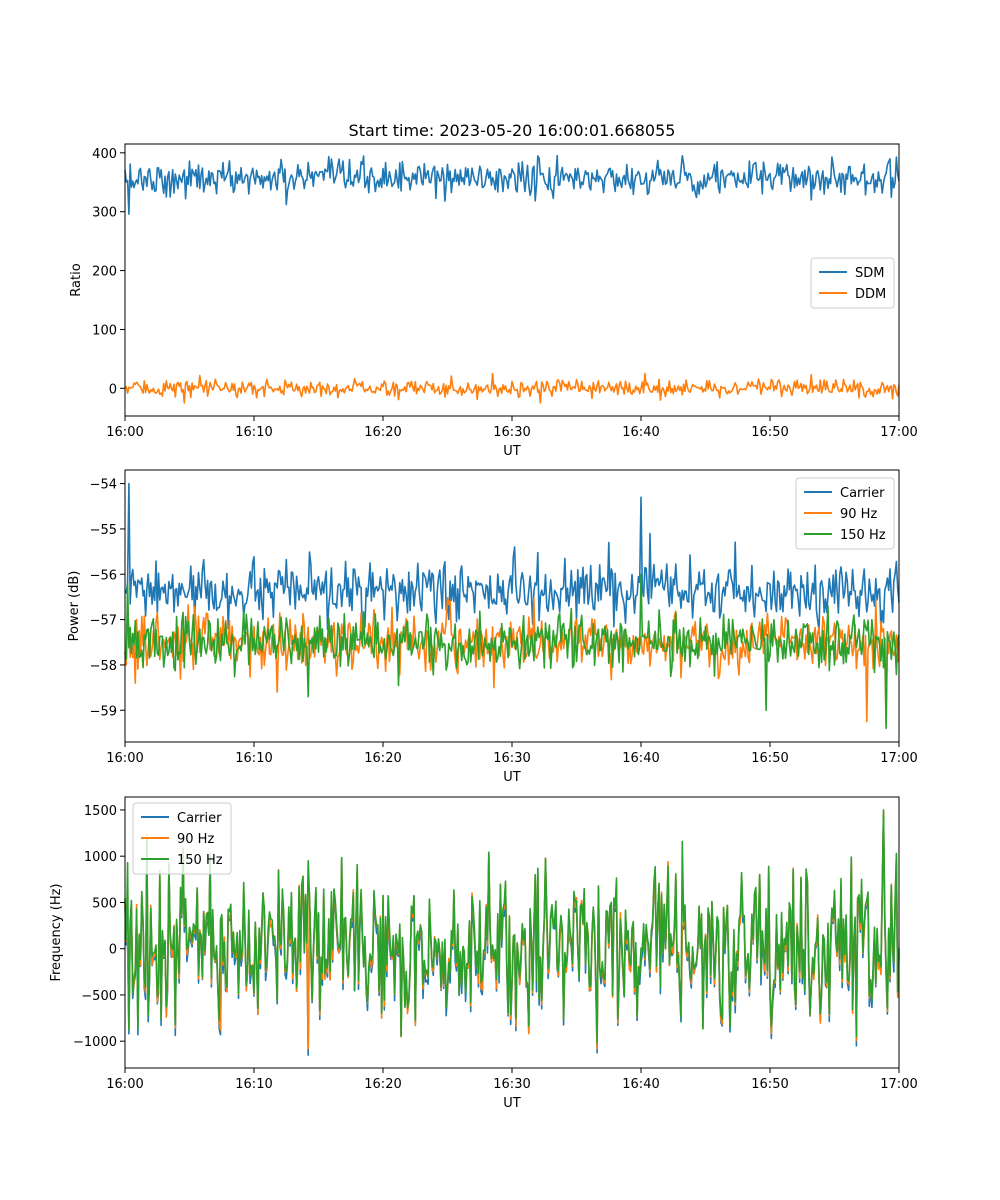 The width and height of the screenshot is (1000, 1200). Describe the element at coordinates (512, 388) in the screenshot. I see `series-line-ddm` at that location.